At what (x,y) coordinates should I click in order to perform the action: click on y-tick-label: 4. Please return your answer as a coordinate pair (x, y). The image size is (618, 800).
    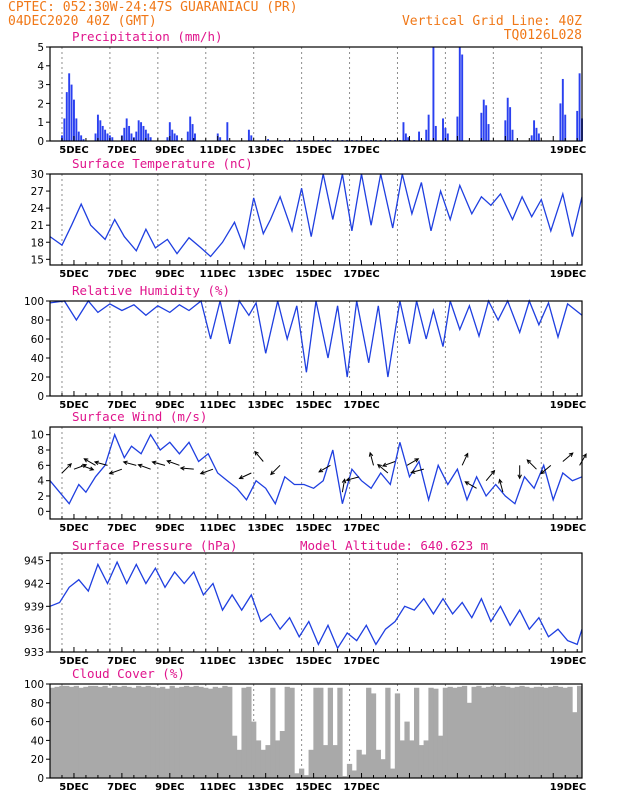
    Looking at the image, I should click on (40, 67).